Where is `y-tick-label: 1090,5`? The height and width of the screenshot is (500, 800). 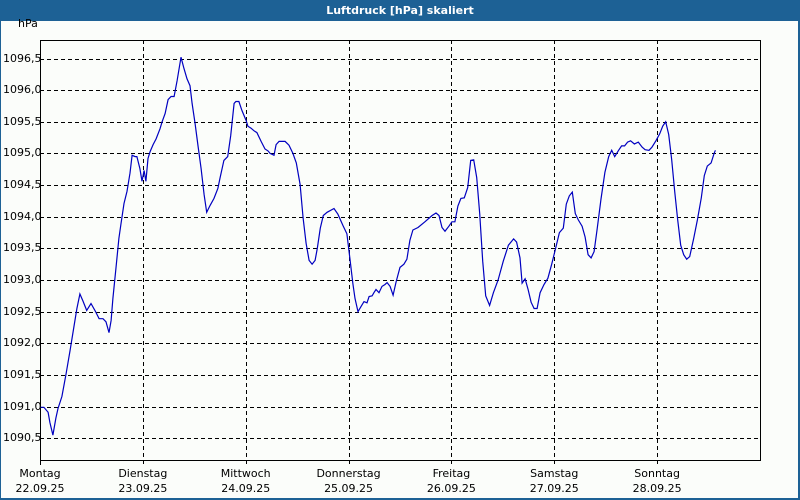 y-tick-label: 1090,5 is located at coordinates (22, 438).